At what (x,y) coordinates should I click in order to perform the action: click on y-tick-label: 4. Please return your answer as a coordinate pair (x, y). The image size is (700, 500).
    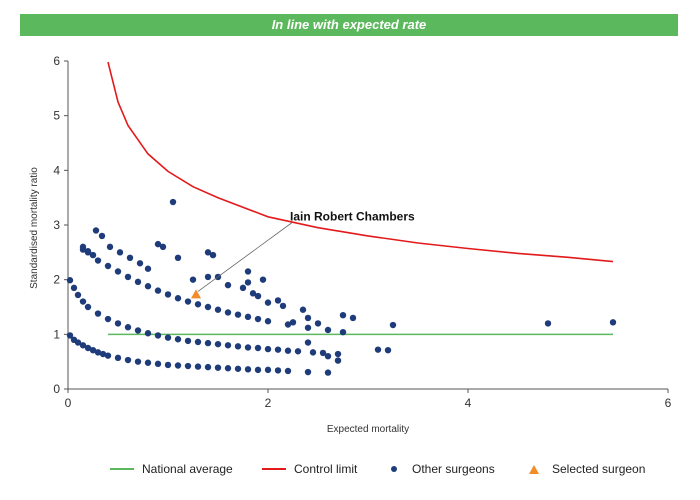
    Looking at the image, I should click on (56, 170).